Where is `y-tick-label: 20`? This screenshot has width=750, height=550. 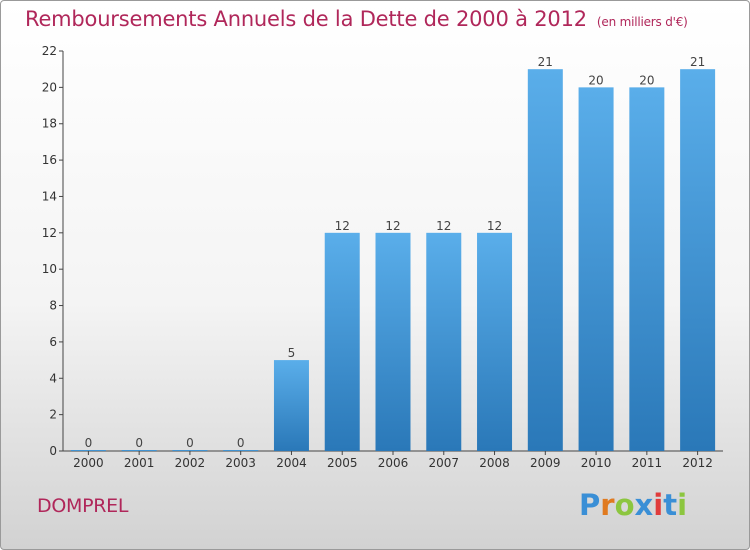
y-tick-label: 20 is located at coordinates (49, 87).